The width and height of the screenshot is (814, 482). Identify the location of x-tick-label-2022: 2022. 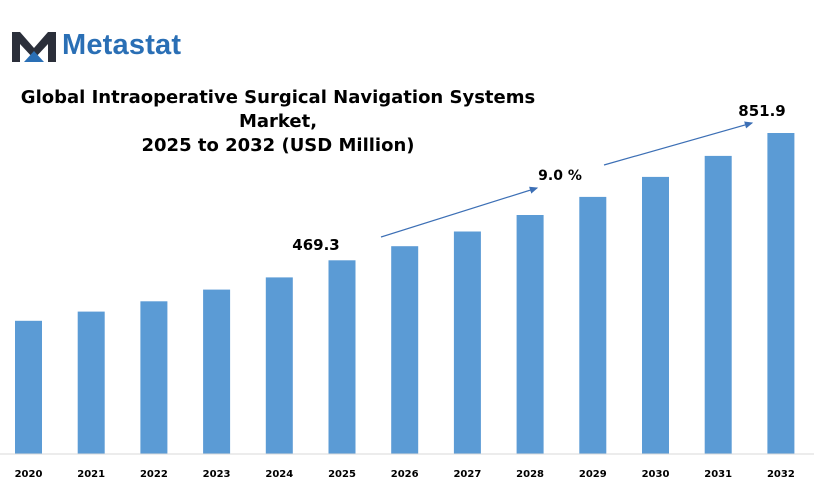
(154, 474).